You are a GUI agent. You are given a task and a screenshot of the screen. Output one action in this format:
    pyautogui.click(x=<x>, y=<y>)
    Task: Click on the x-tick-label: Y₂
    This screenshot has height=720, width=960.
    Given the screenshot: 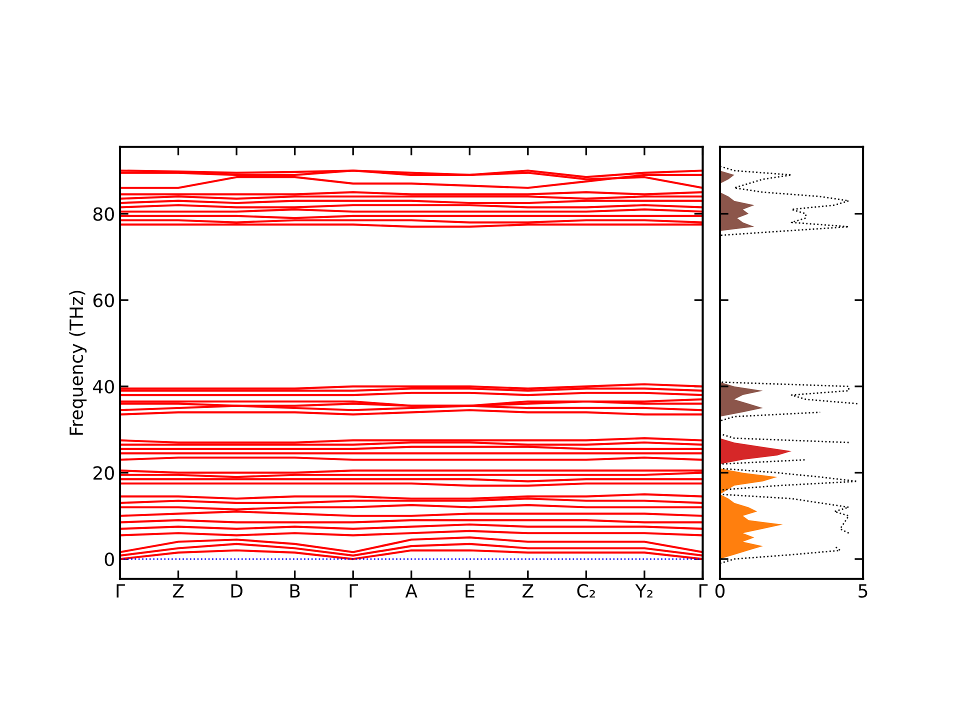 What is the action you would take?
    pyautogui.click(x=643, y=591)
    